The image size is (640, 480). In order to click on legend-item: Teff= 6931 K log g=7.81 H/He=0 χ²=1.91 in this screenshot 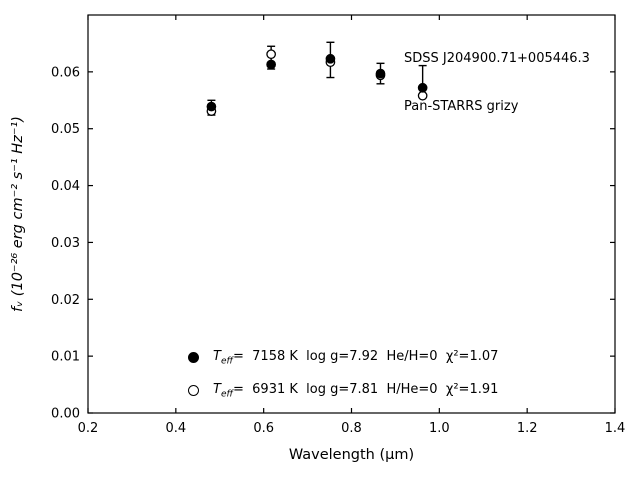, I will do `click(343, 390)`.